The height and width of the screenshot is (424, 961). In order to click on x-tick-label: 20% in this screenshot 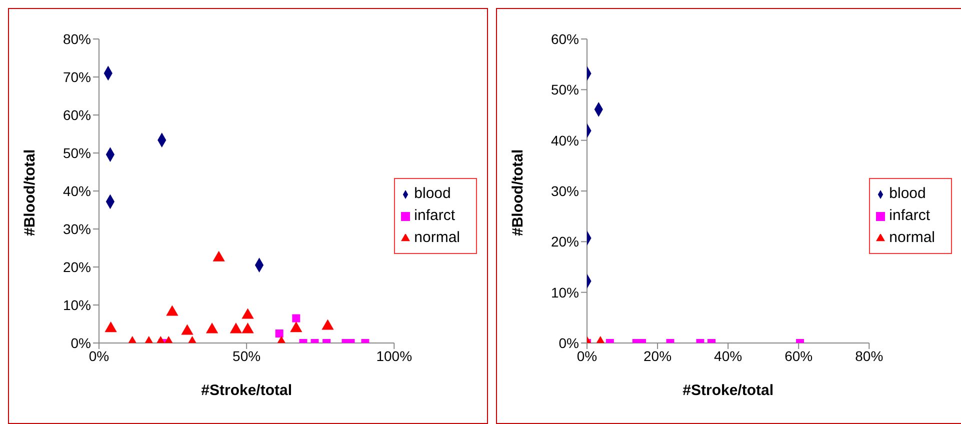, I will do `click(658, 356)`.